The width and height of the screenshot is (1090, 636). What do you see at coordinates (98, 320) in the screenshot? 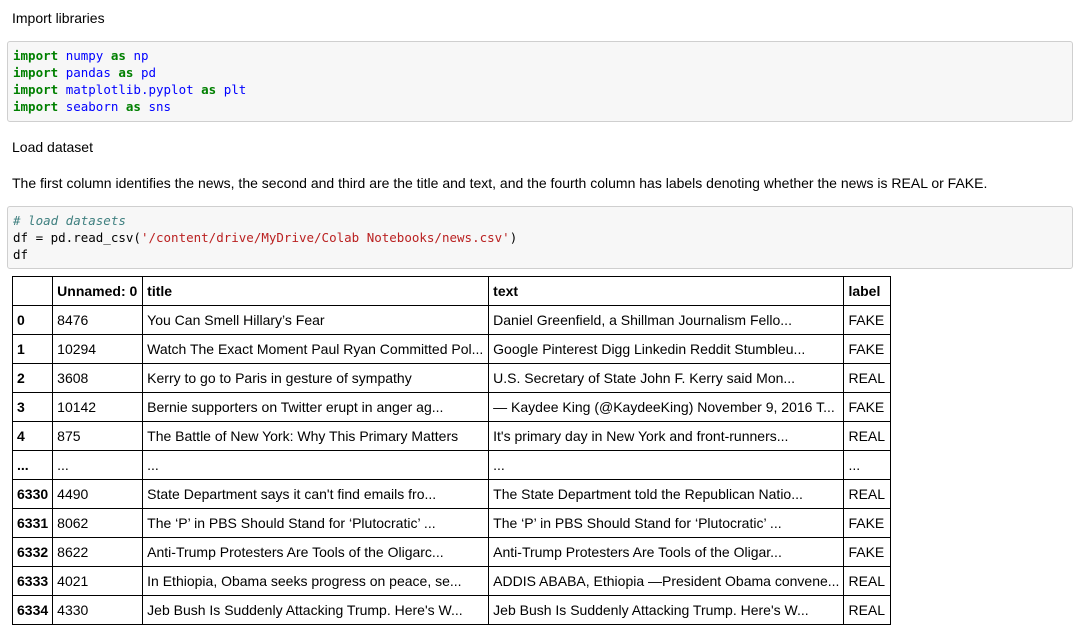
I see `table-cell: 8476` at bounding box center [98, 320].